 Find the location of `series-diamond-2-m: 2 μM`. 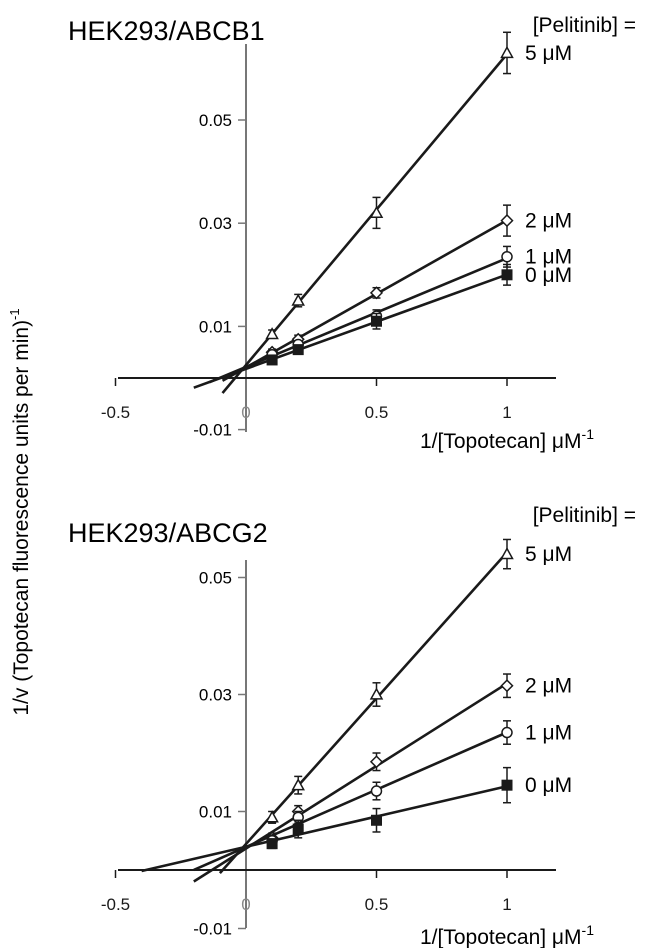

series-diamond-2-m: 2 μM is located at coordinates (382, 778).